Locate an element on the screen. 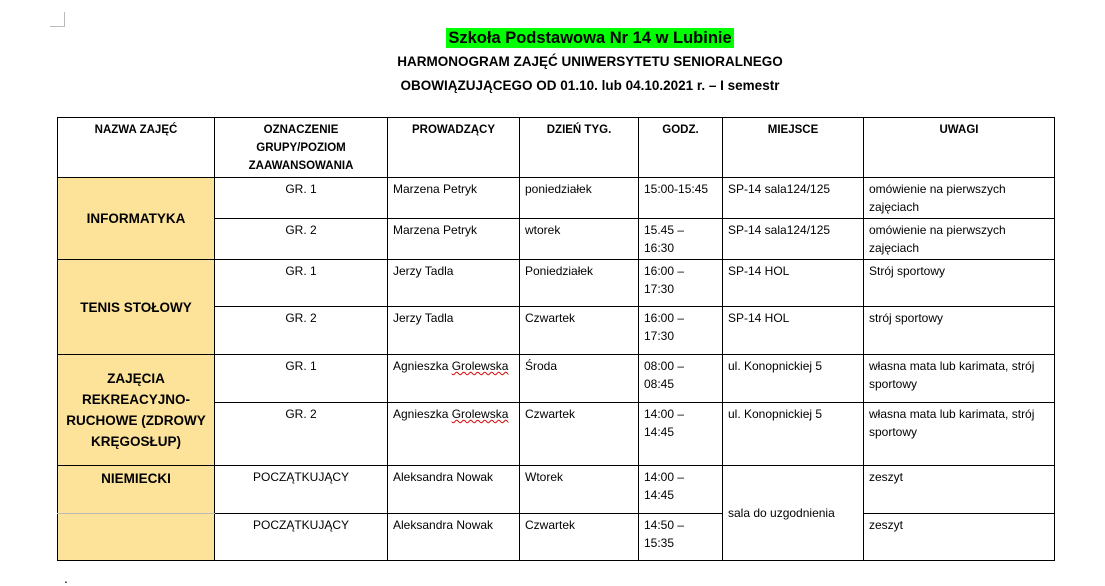 The image size is (1105, 586). day-cell: Środa is located at coordinates (579, 378).